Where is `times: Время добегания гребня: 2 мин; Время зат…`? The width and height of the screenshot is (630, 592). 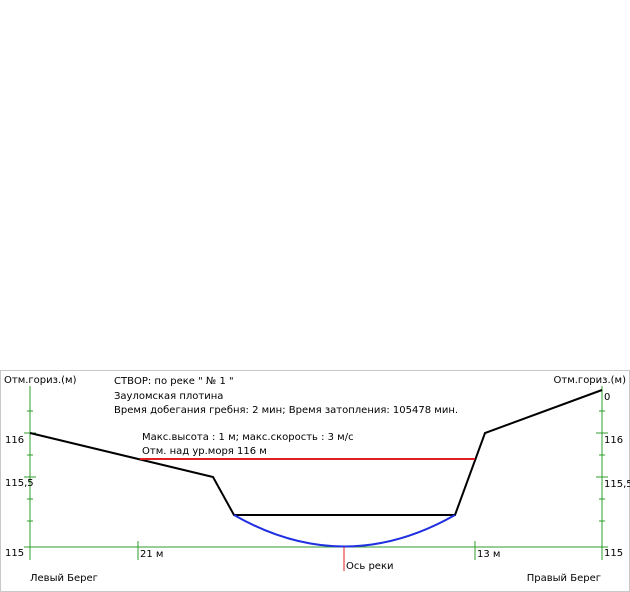
times: Время добегания гребня: 2 мин; Время зат… is located at coordinates (286, 410).